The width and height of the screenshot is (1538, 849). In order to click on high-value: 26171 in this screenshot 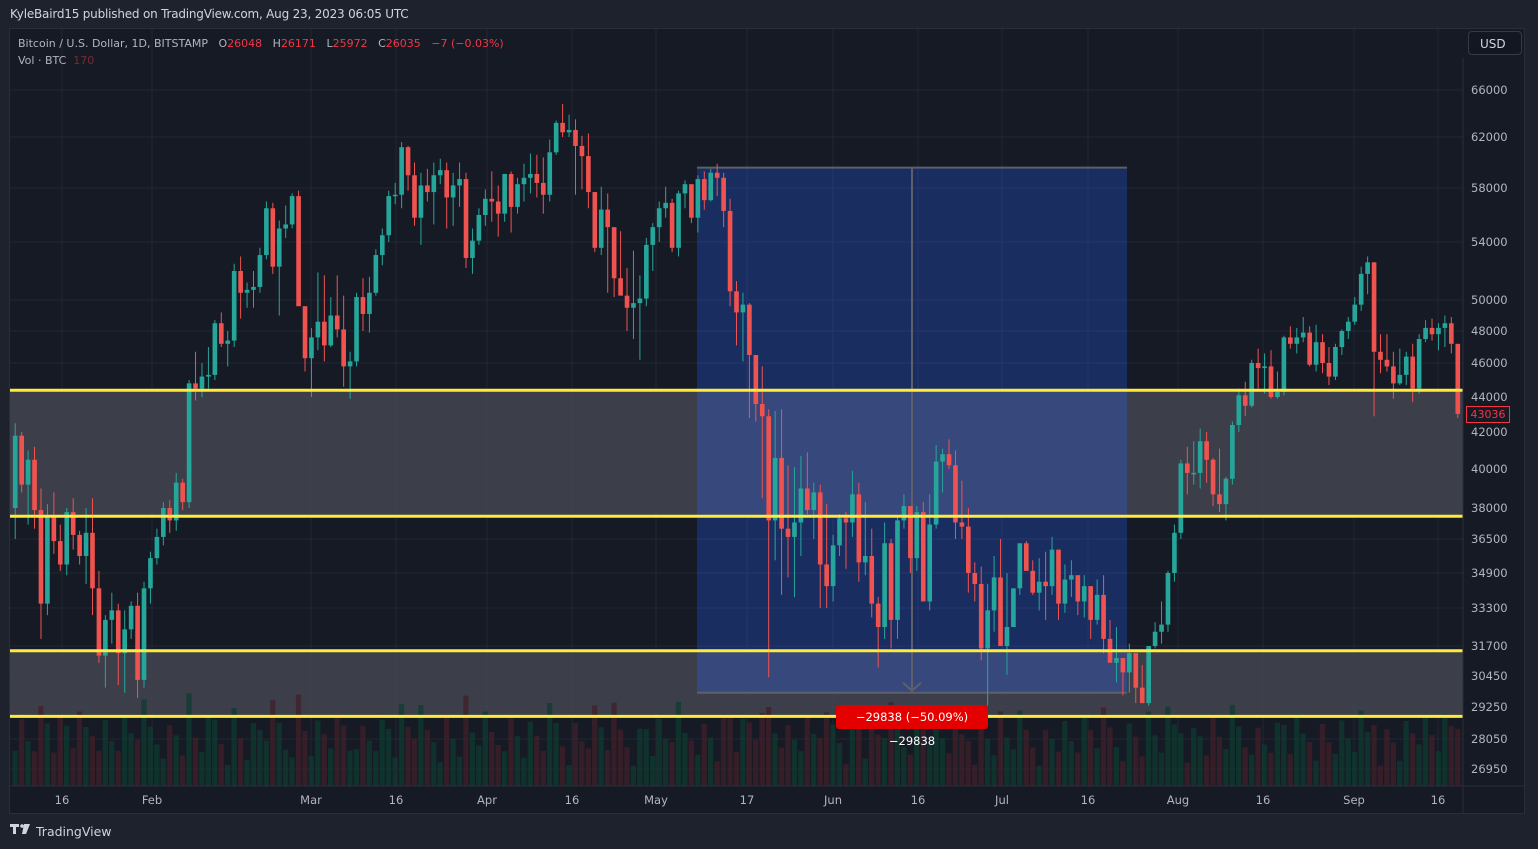, I will do `click(298, 43)`.